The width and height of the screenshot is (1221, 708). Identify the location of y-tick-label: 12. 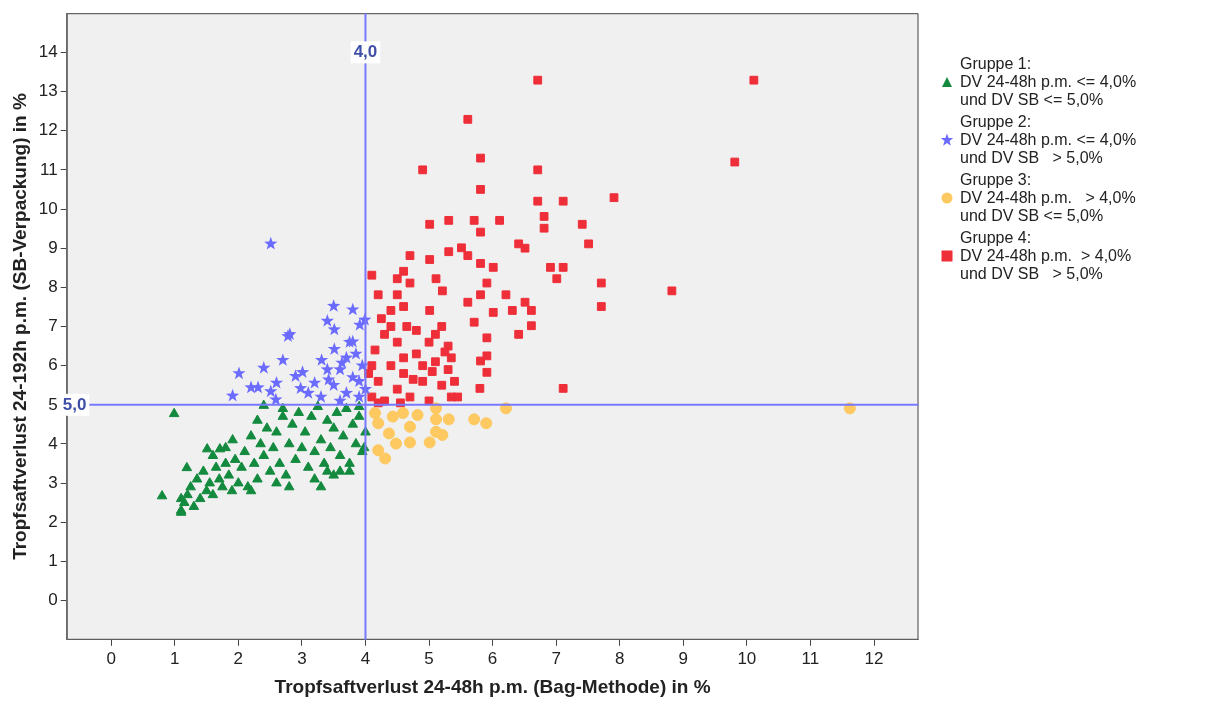
(48, 130).